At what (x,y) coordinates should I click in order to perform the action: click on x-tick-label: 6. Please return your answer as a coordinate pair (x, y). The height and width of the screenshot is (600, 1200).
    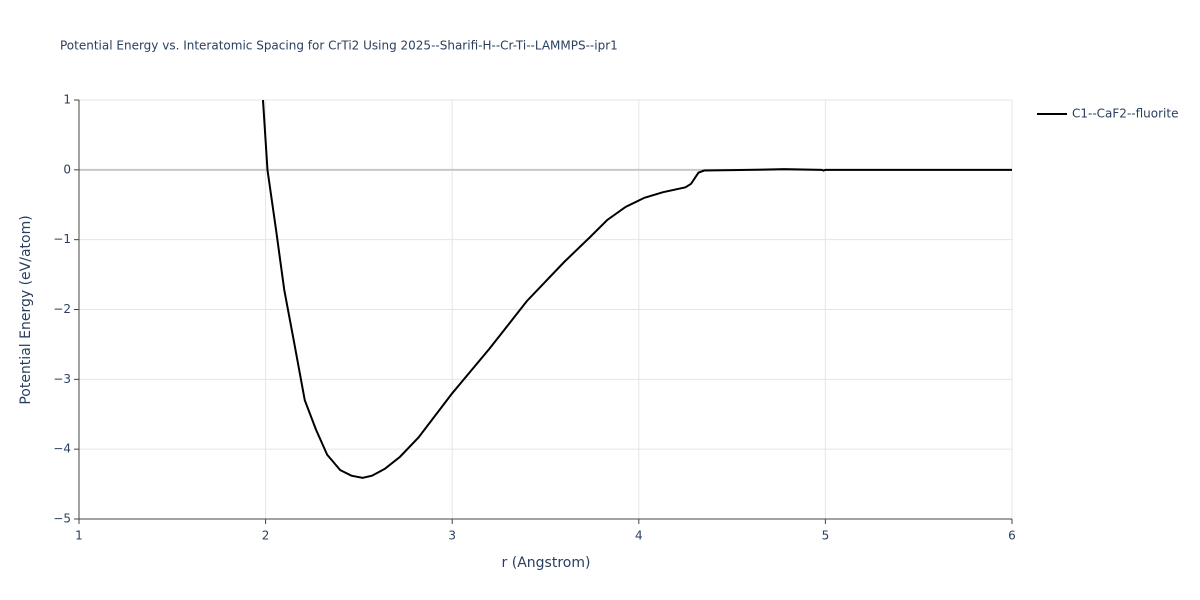
    Looking at the image, I should click on (1012, 536).